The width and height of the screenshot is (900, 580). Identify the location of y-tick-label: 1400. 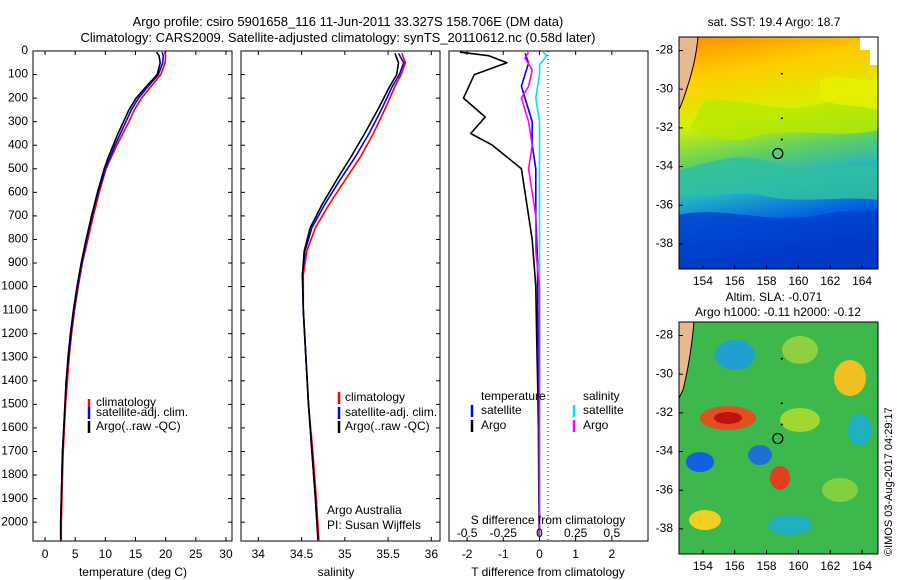
(14, 380).